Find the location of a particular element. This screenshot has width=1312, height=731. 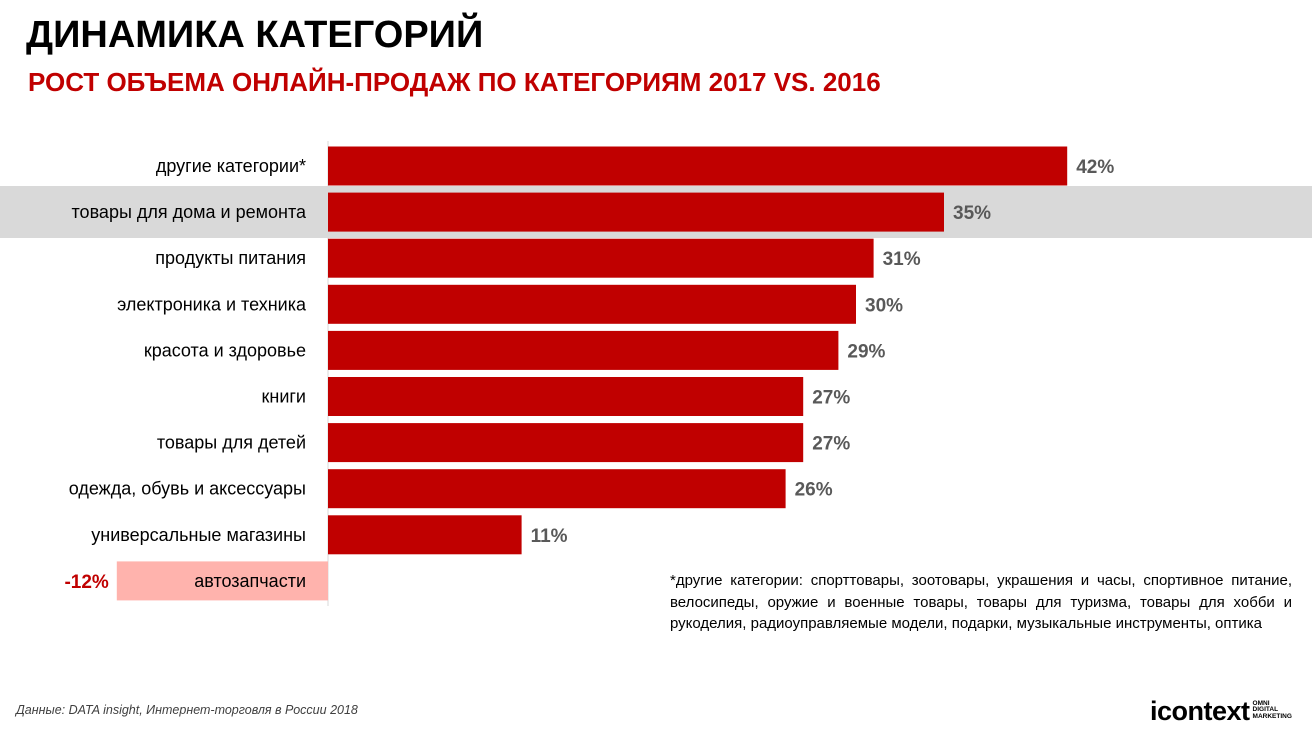

brand-logo: icontext OMNI DIGITAL MARKETING is located at coordinates (1221, 709).